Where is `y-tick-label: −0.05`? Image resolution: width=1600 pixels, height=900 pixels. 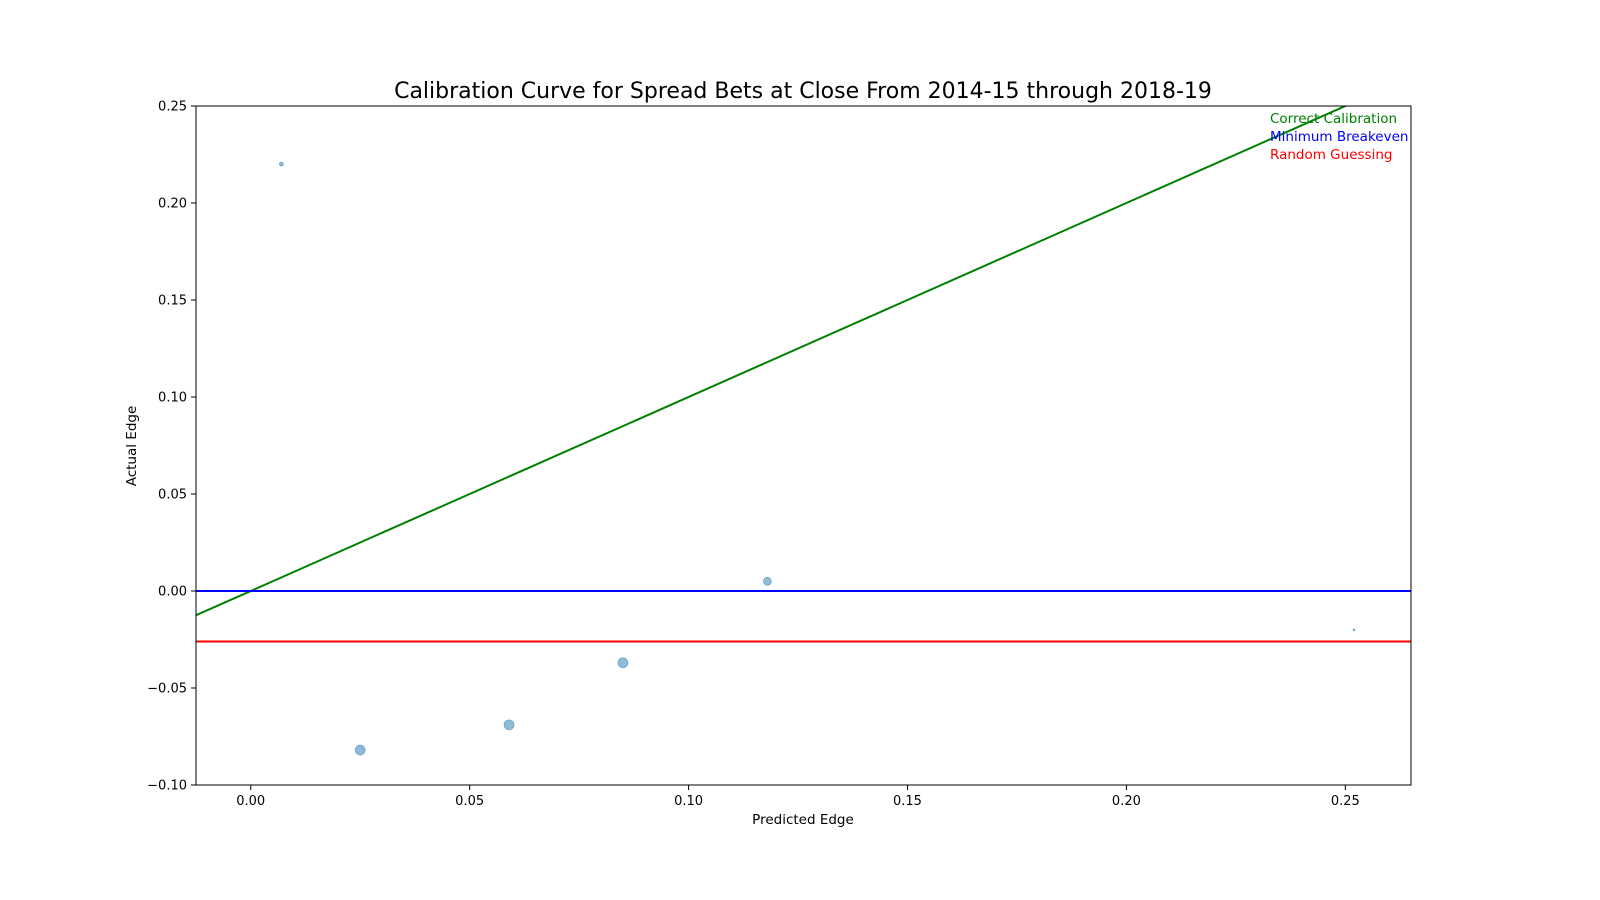 y-tick-label: −0.05 is located at coordinates (167, 689).